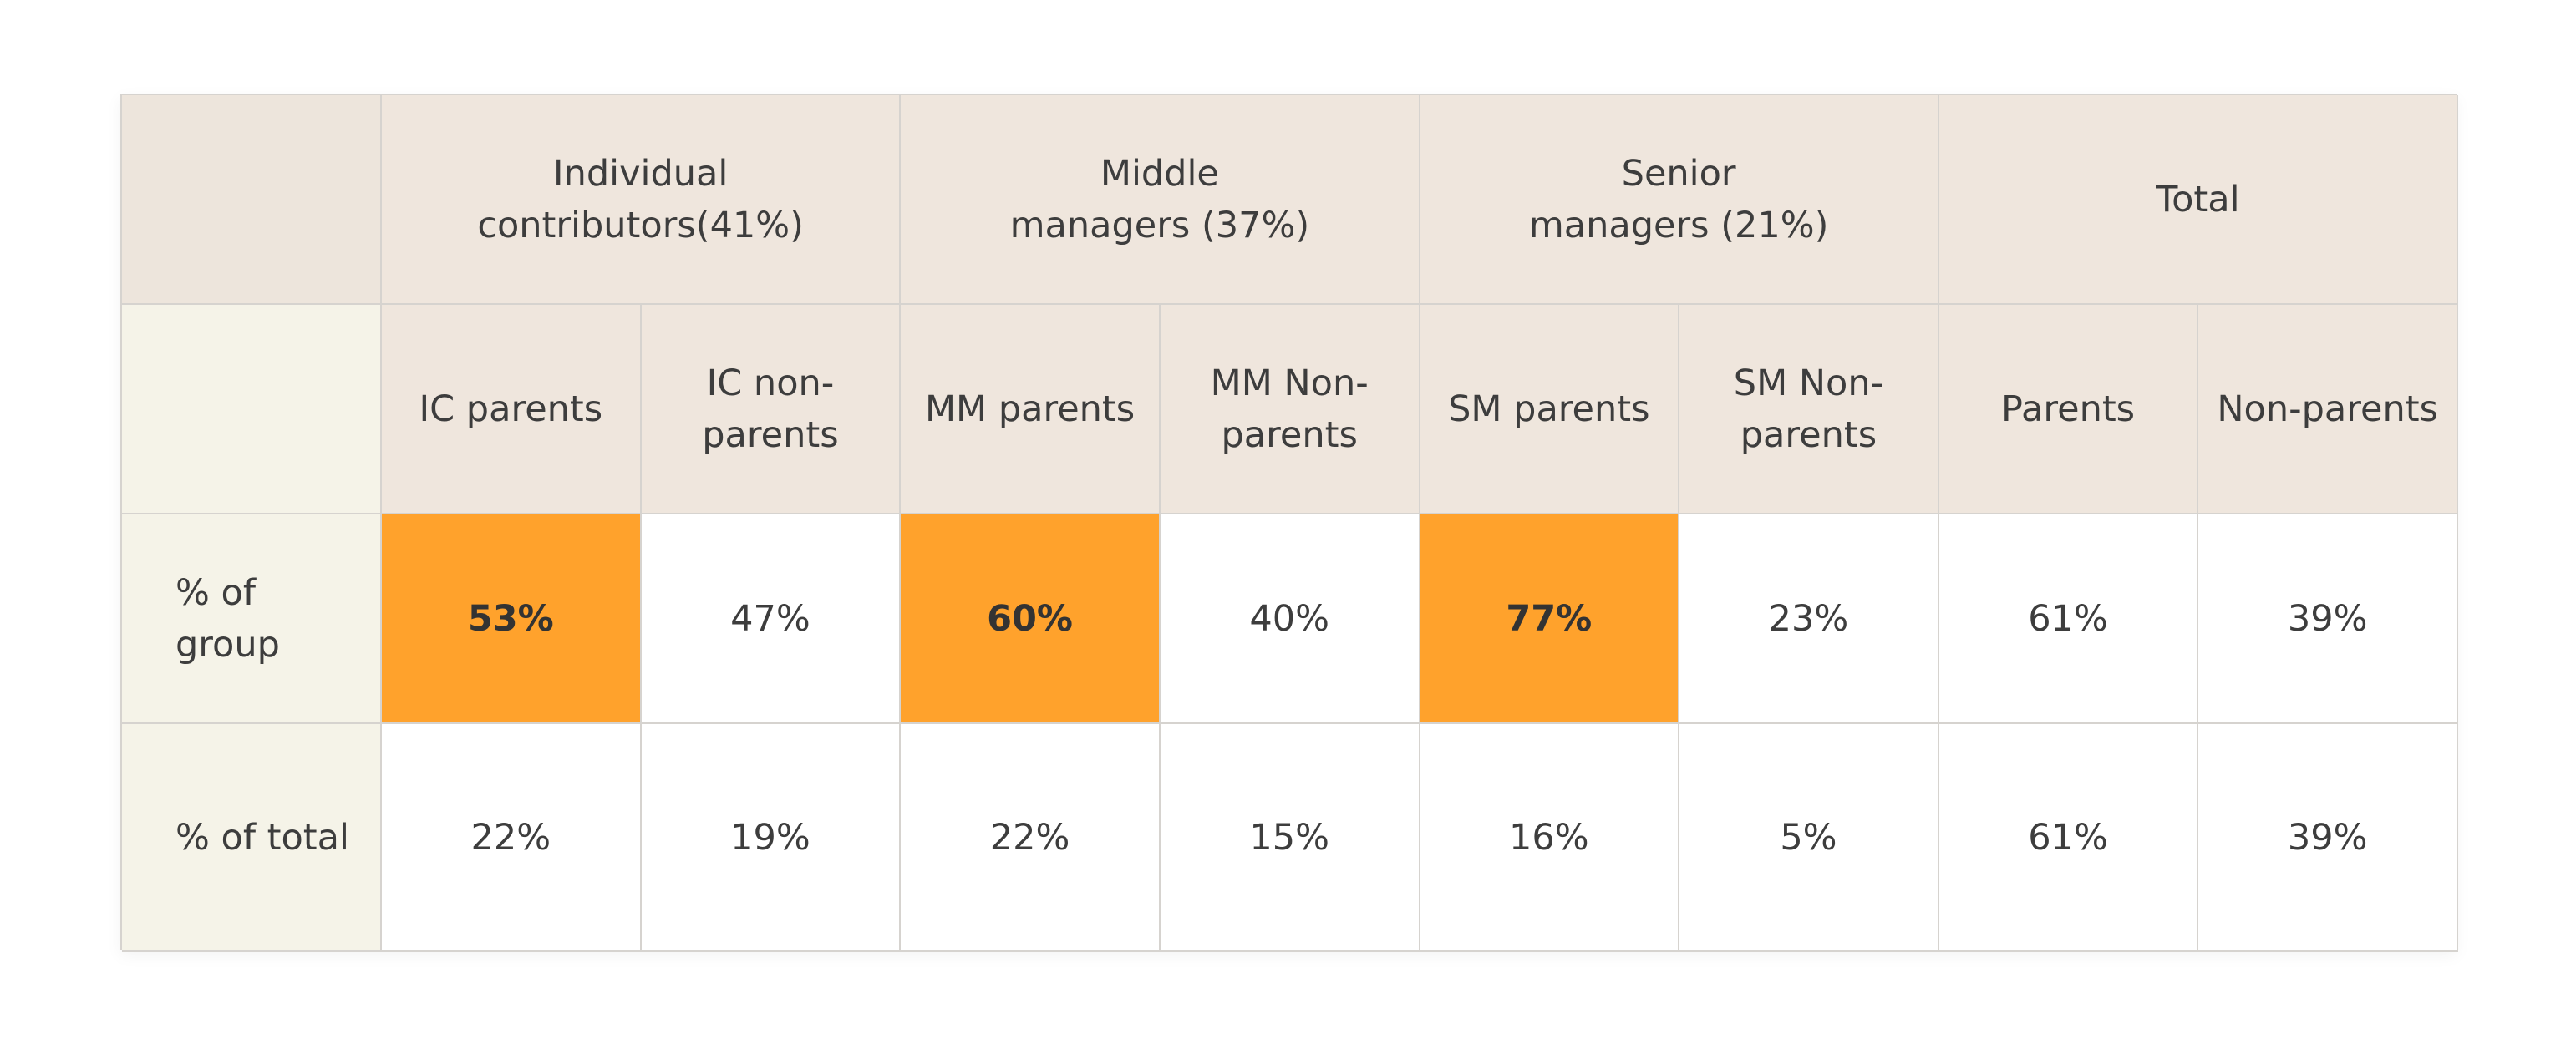 The width and height of the screenshot is (2576, 1044). Describe the element at coordinates (771, 619) in the screenshot. I see `table-cell: 47%` at that location.